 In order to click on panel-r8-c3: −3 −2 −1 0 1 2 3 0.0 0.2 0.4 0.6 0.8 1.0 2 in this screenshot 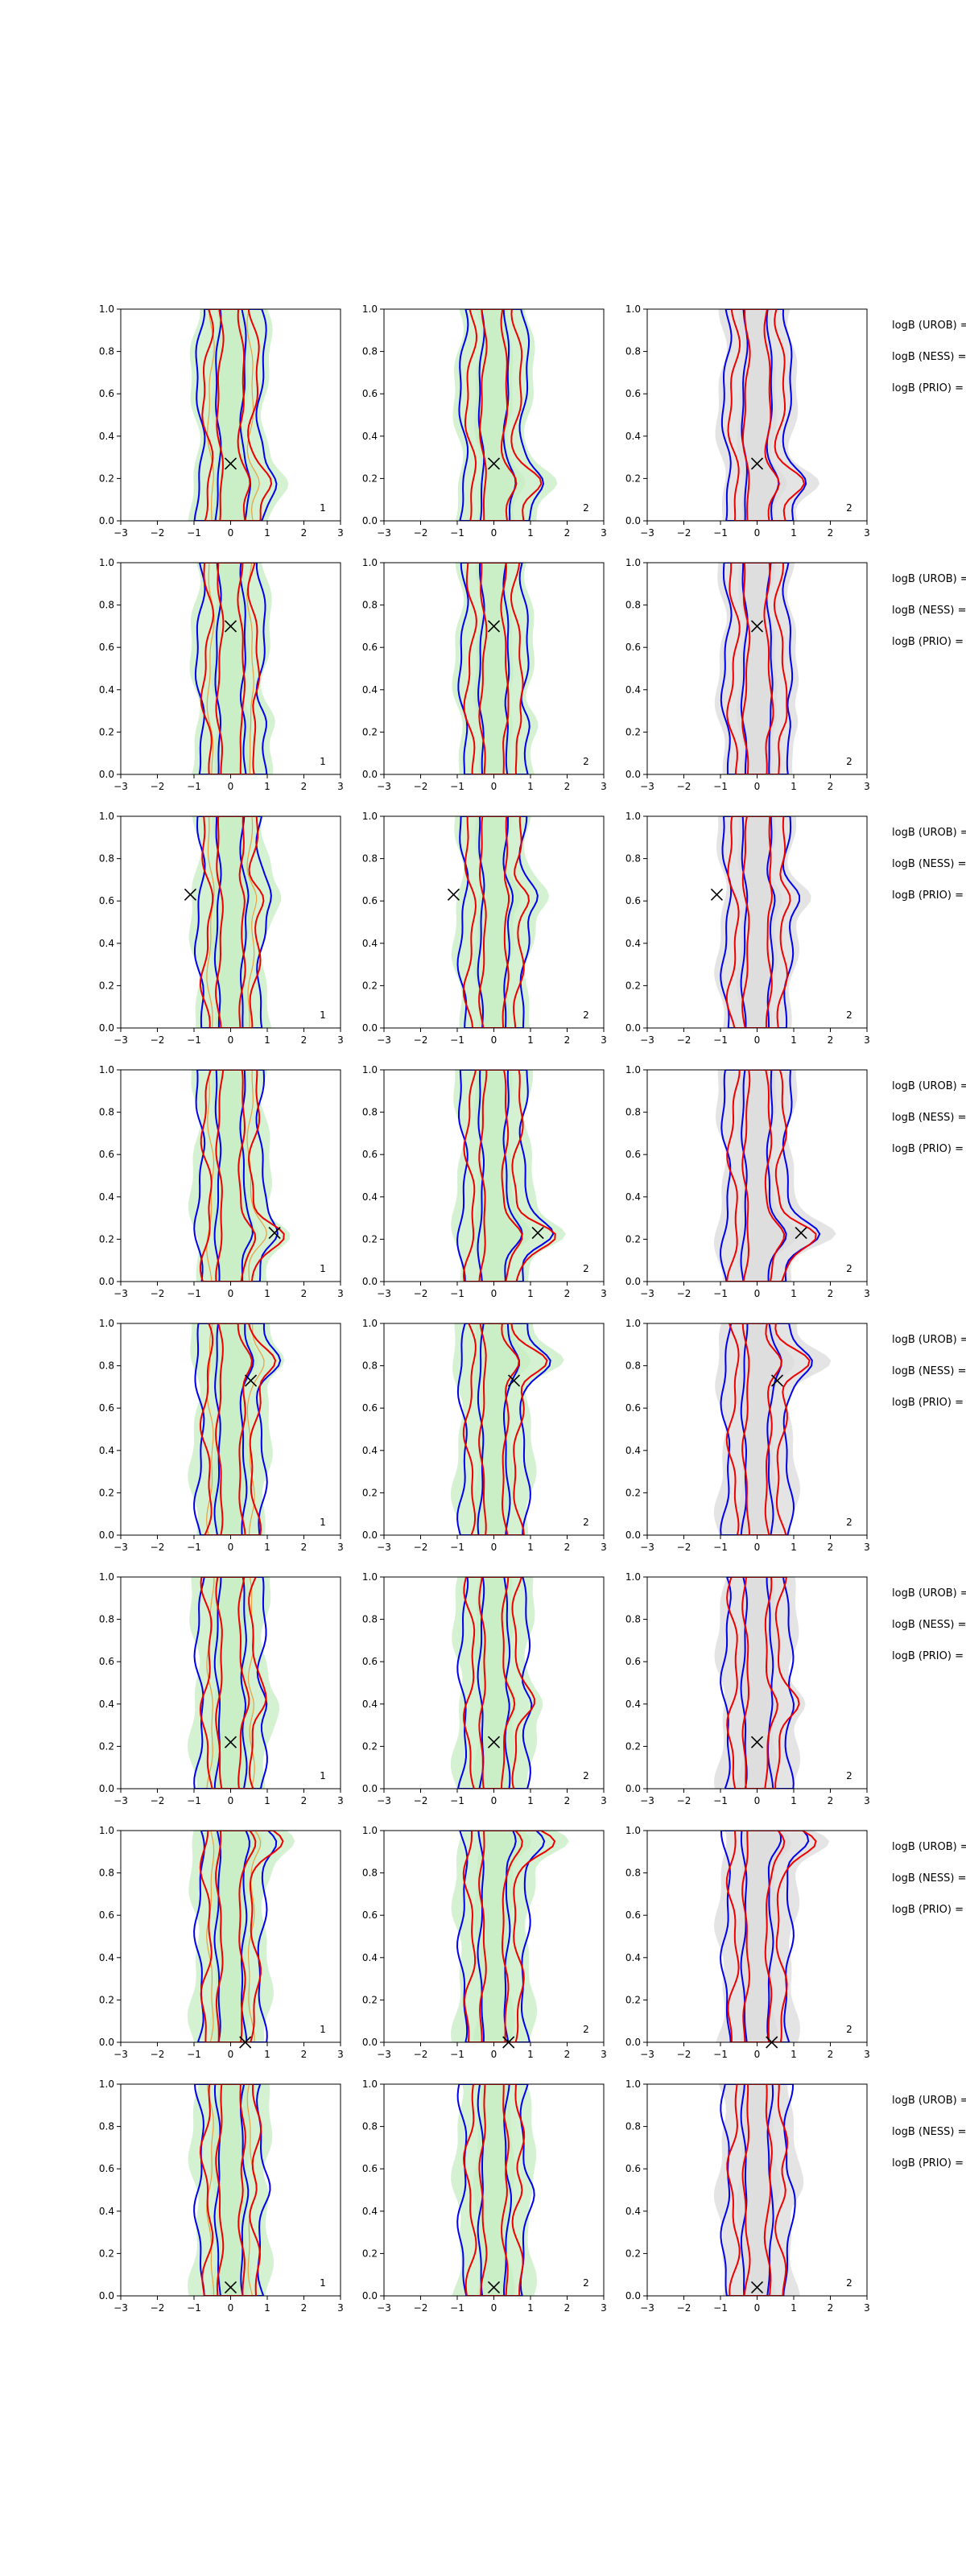, I will do `click(747, 2196)`.